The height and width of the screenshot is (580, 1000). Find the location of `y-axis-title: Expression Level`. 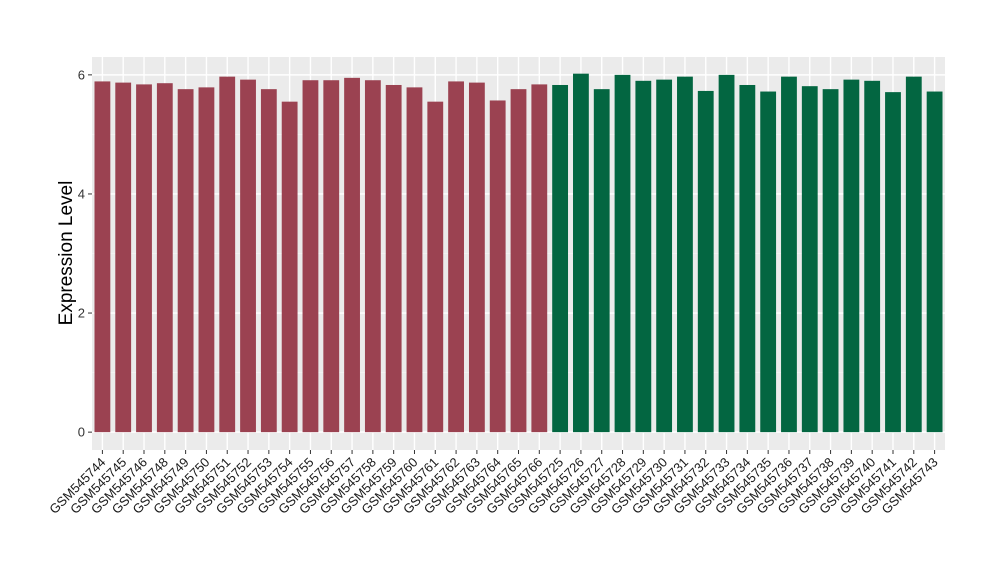

y-axis-title: Expression Level is located at coordinates (66, 253).